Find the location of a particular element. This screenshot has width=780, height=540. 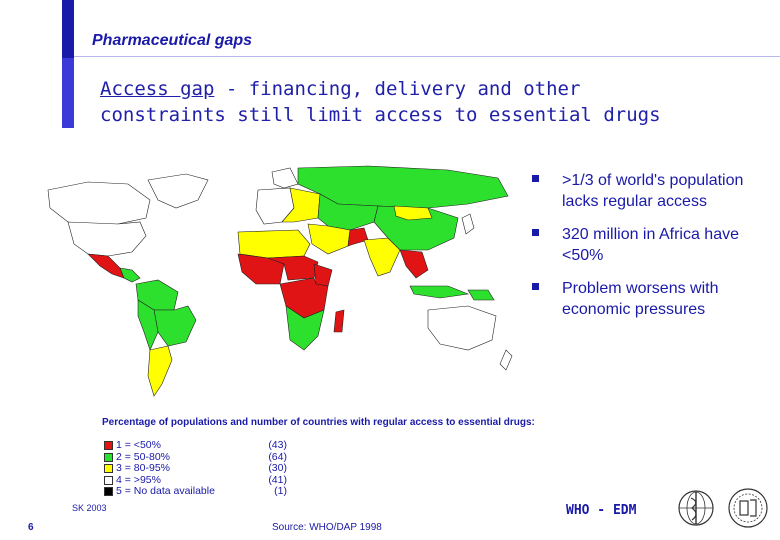

source-note: Source: WHO/DAP 1998 is located at coordinates (327, 527).